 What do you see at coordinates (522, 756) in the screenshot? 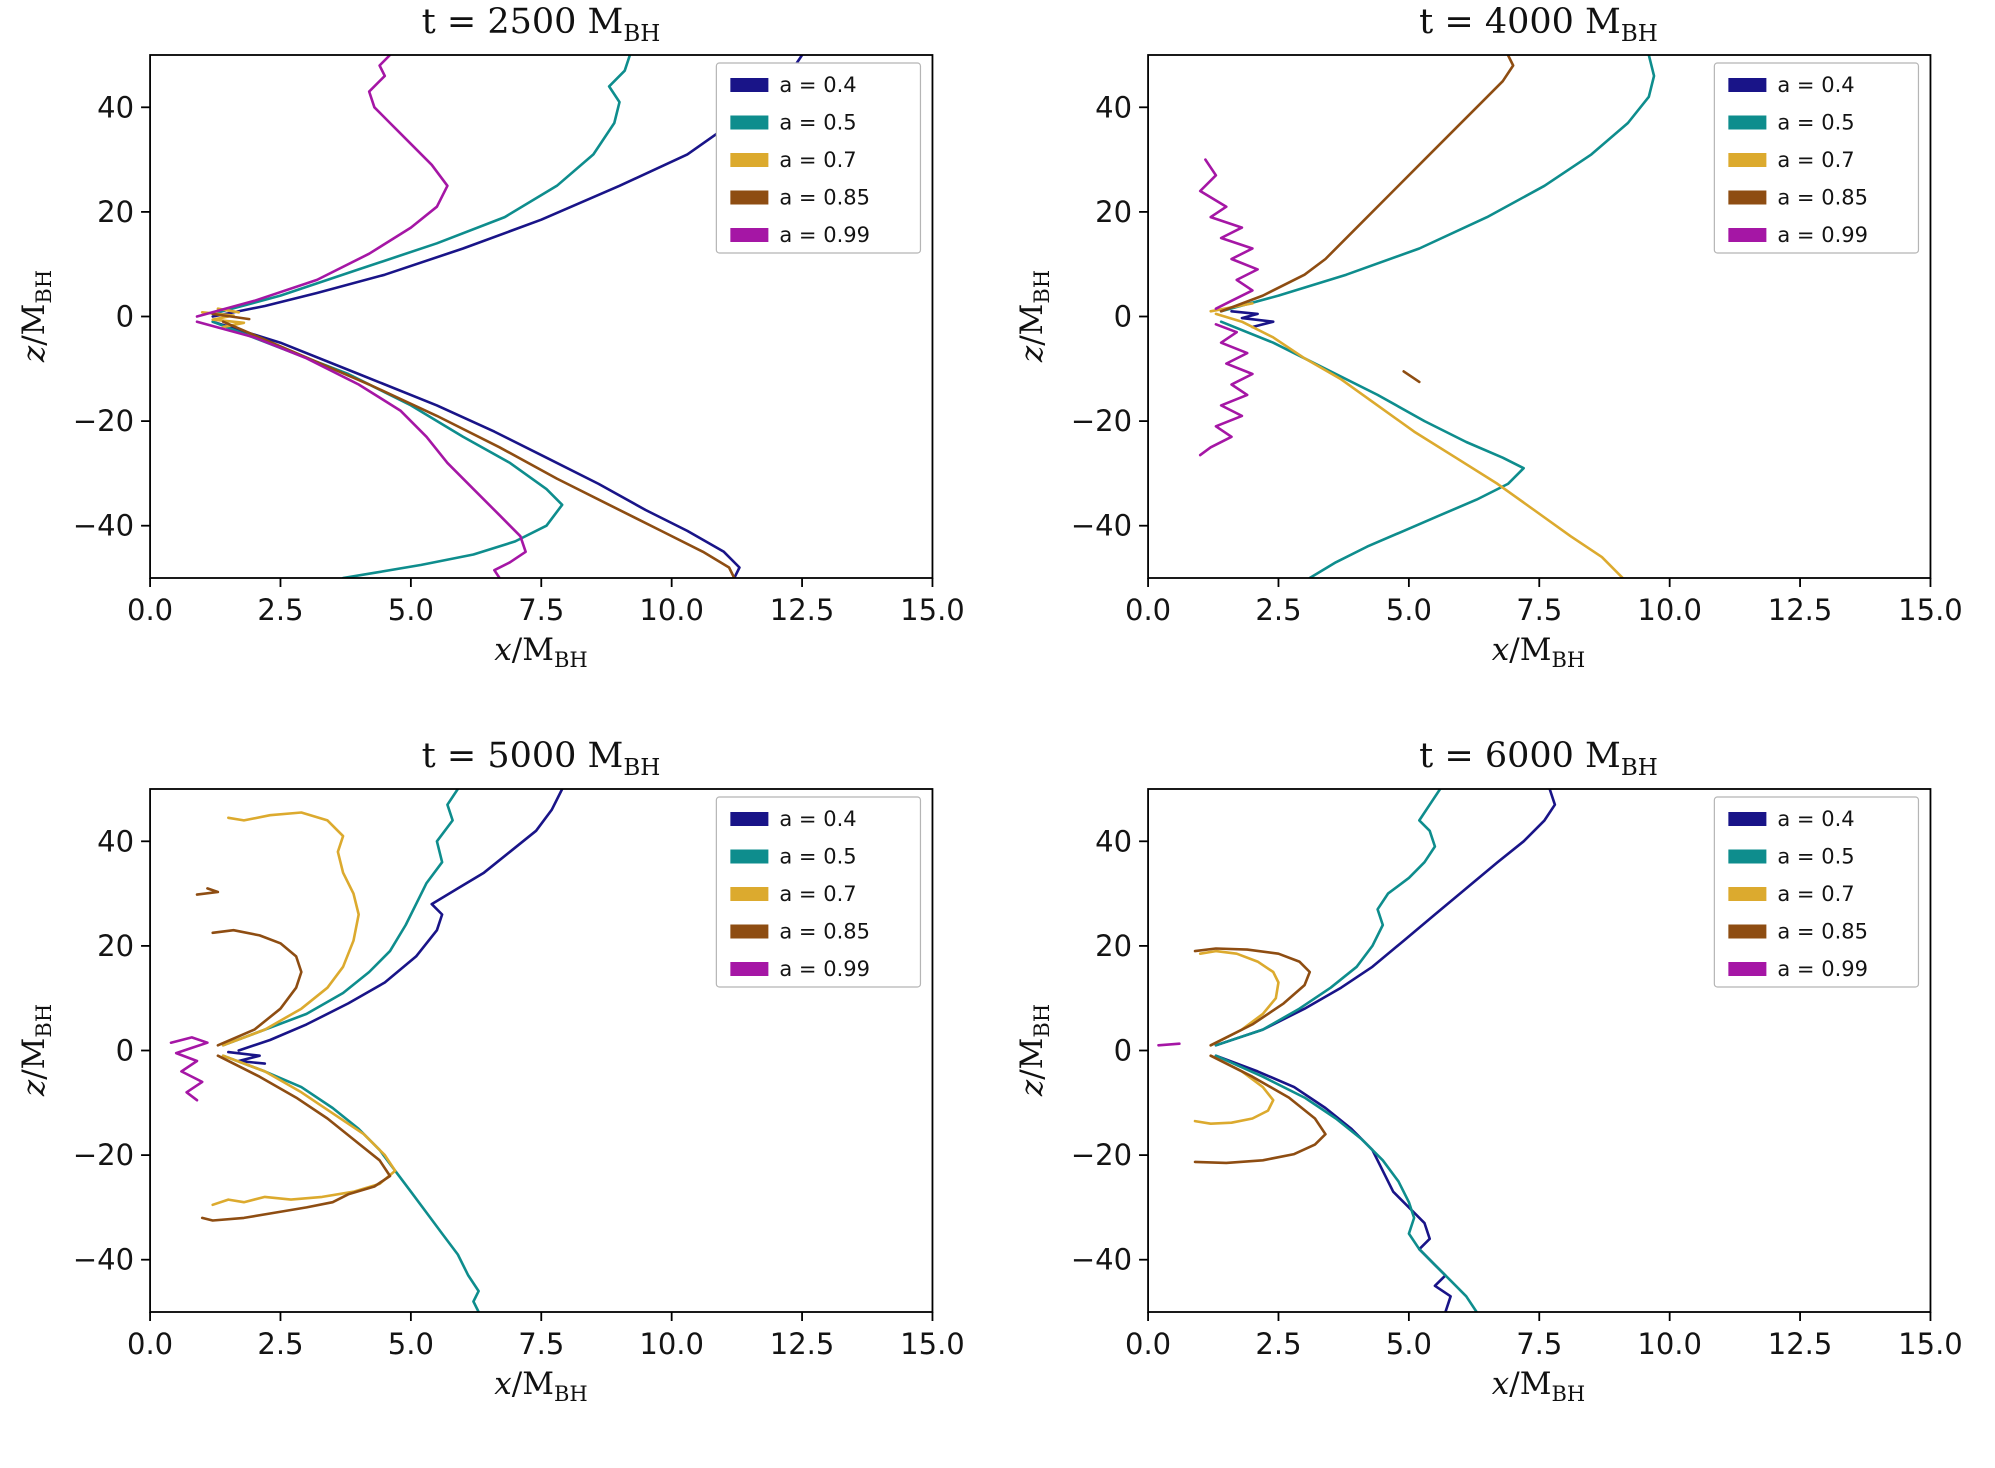
I see `plot-title-main: t = 5000 M` at bounding box center [522, 756].